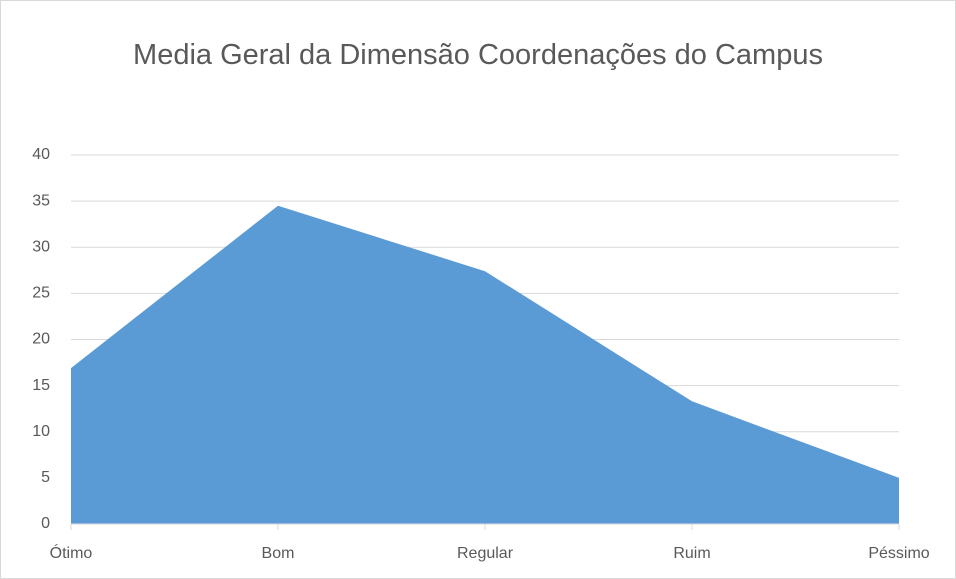 Image resolution: width=956 pixels, height=579 pixels. What do you see at coordinates (41, 339) in the screenshot?
I see `y-tick-label: 20` at bounding box center [41, 339].